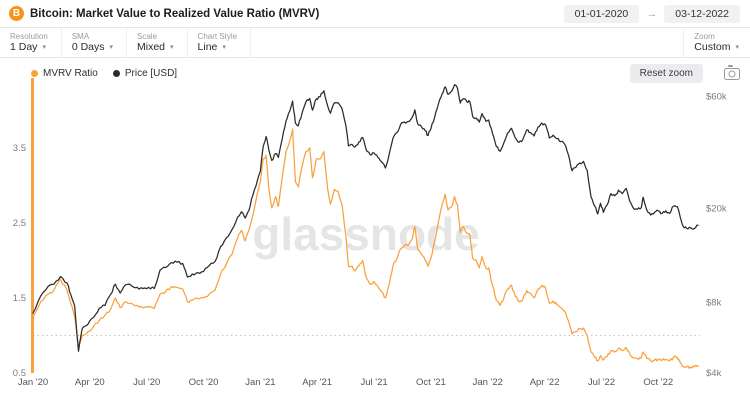 This screenshot has height=402, width=750. I want to click on resolution-dropdown: Resolution 1 Day ▾, so click(31, 42).